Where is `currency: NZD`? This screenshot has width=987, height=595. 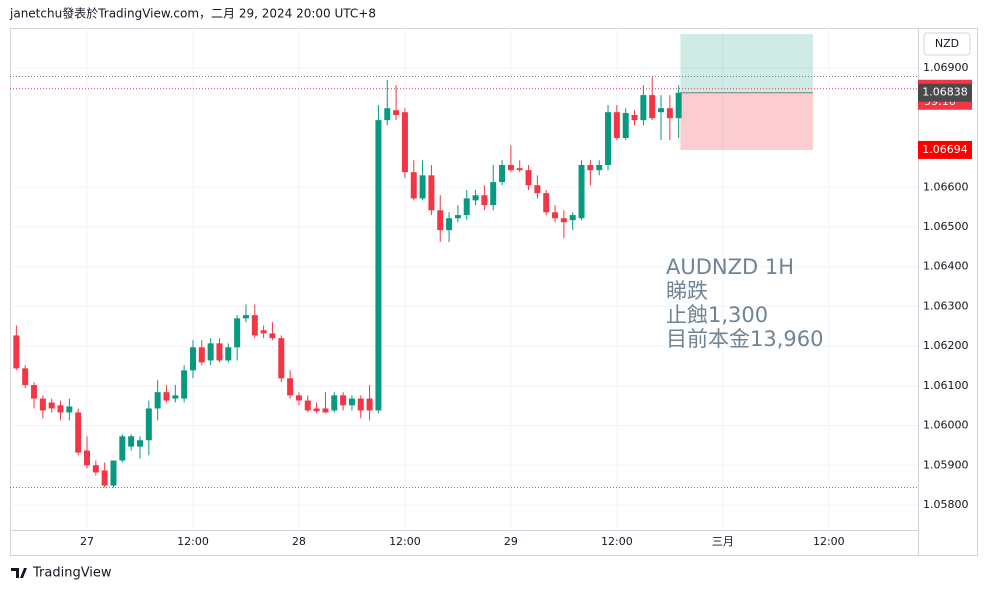
currency: NZD is located at coordinates (947, 43).